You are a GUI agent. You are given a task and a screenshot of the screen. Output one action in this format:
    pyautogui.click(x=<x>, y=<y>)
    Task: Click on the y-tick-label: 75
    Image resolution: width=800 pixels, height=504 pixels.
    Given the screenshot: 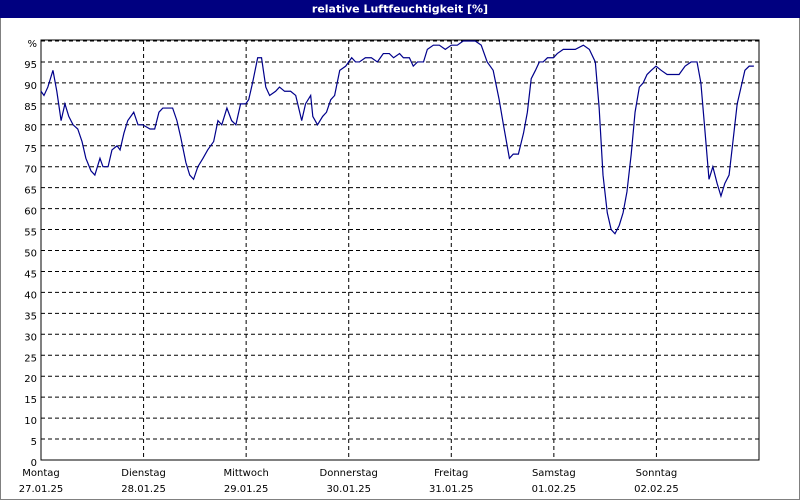 What is the action you would take?
    pyautogui.click(x=30, y=149)
    